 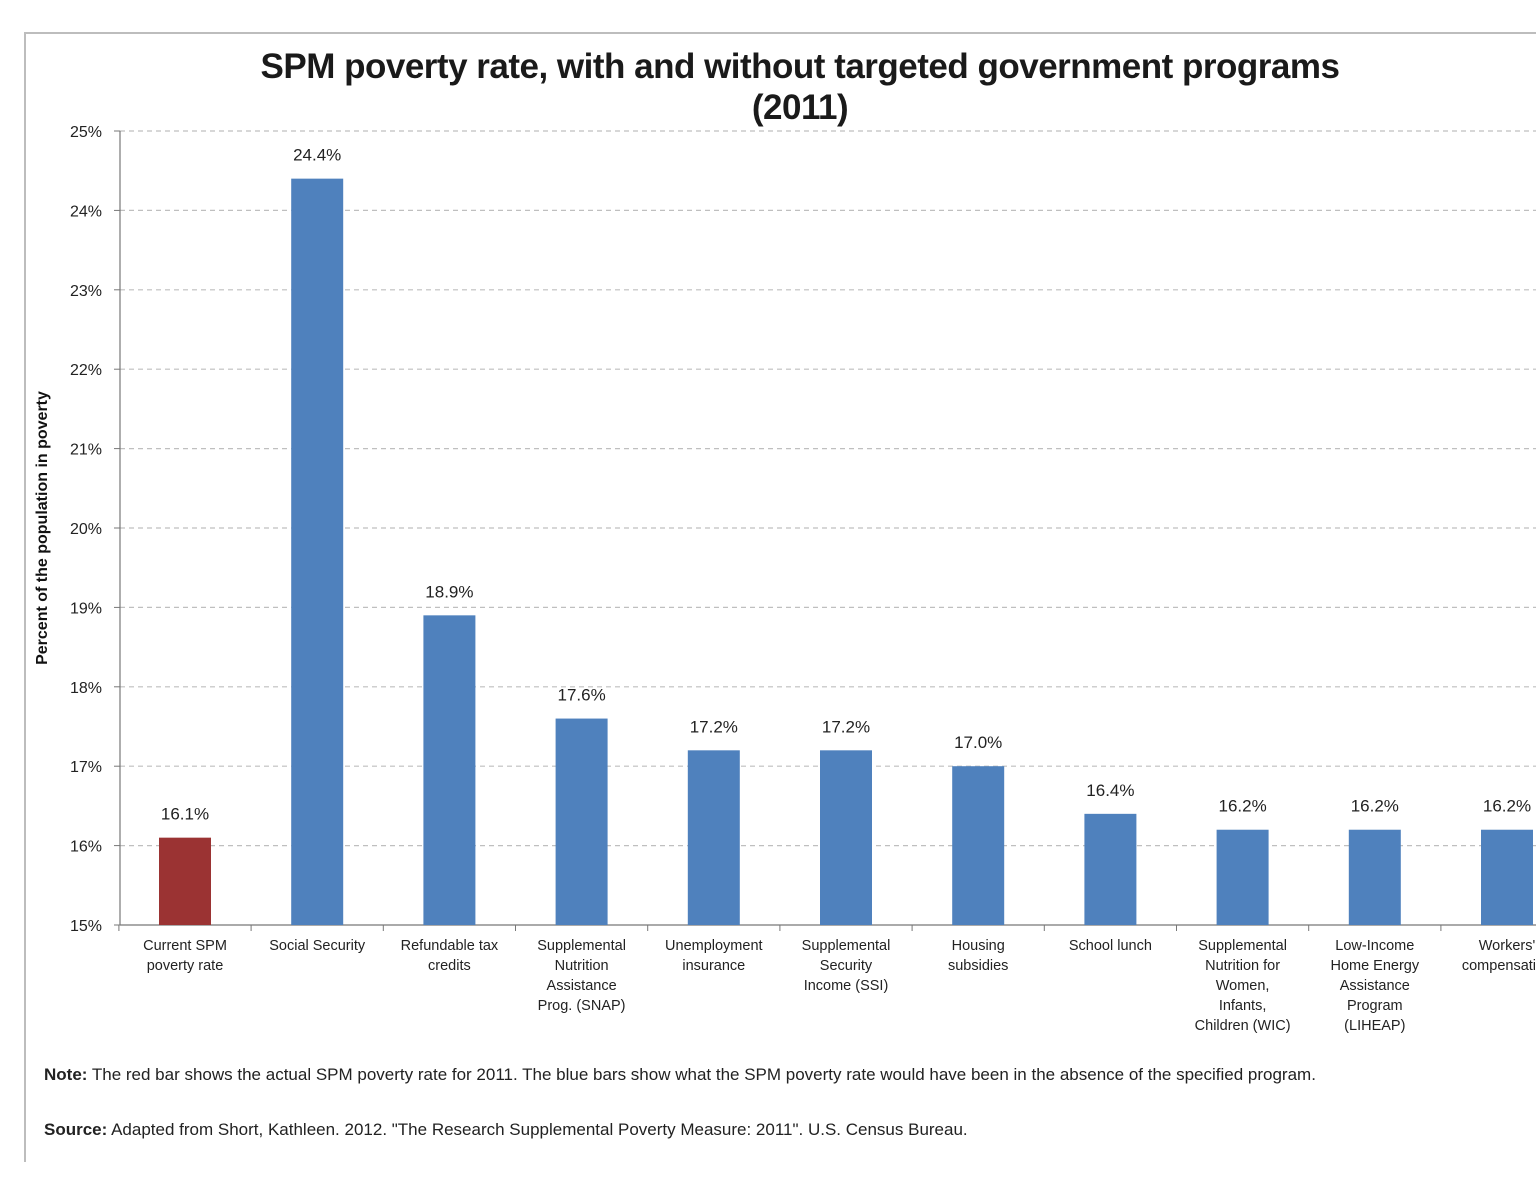 I want to click on data-label: 18.9%, so click(x=449, y=591).